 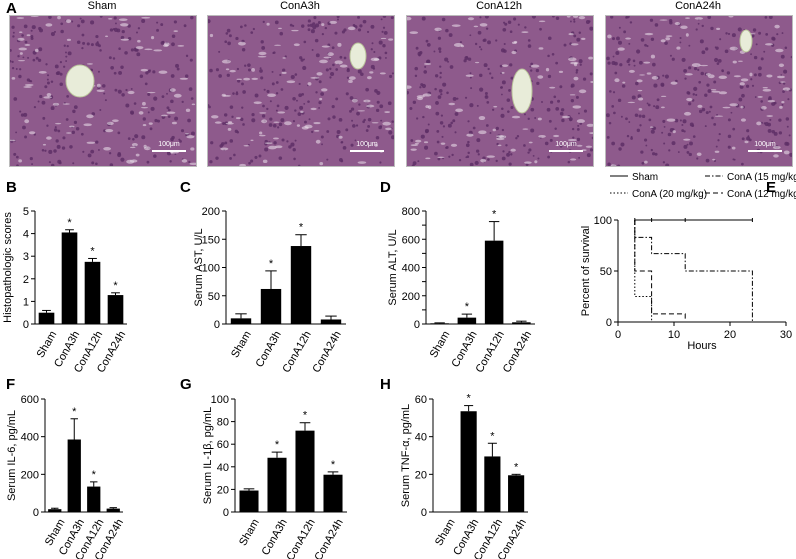 What do you see at coordinates (275, 537) in the screenshot?
I see `x-tick-label: ConA3h` at bounding box center [275, 537].